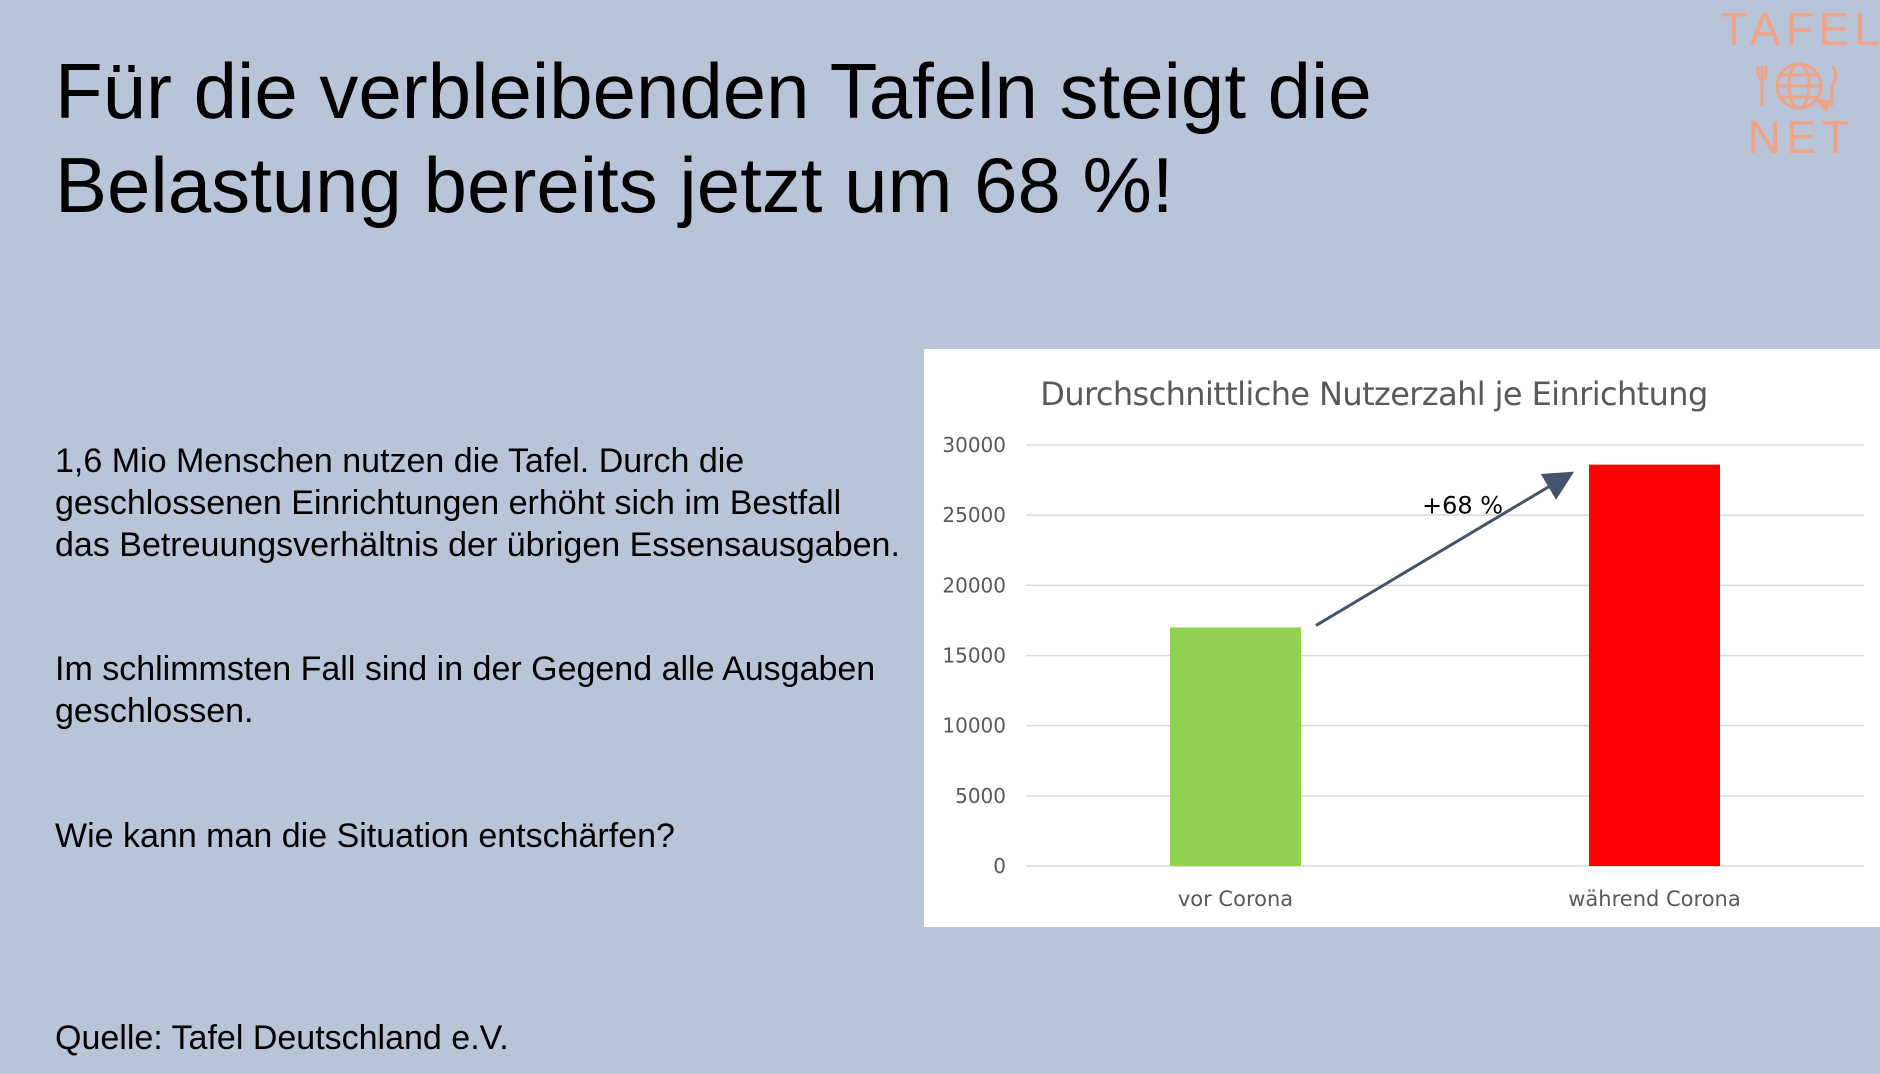  Describe the element at coordinates (365, 836) in the screenshot. I see `paragraph-question: Wie kann man die Situation entschärfen?` at that location.